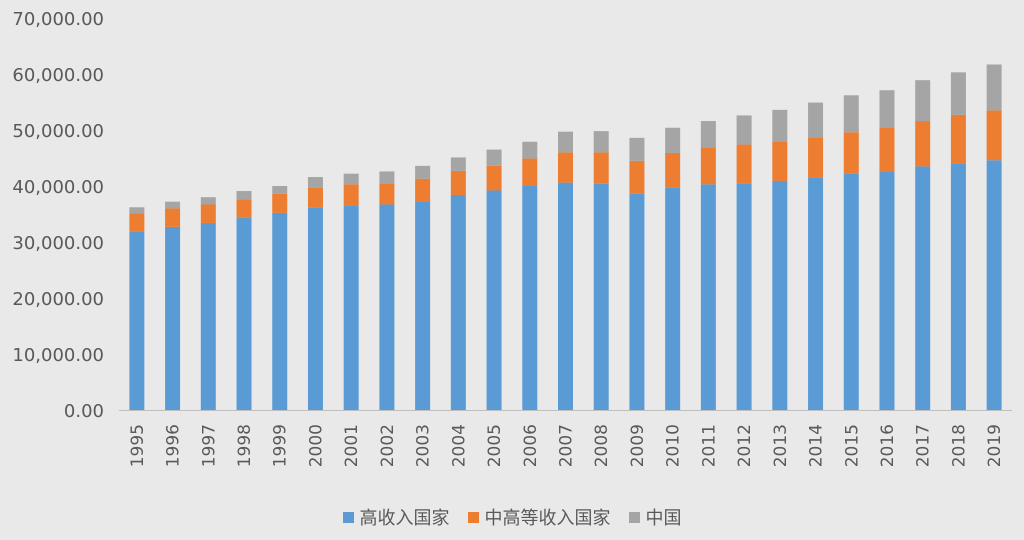  What do you see at coordinates (495, 445) in the screenshot?
I see `x-tick-label: 2005` at bounding box center [495, 445].